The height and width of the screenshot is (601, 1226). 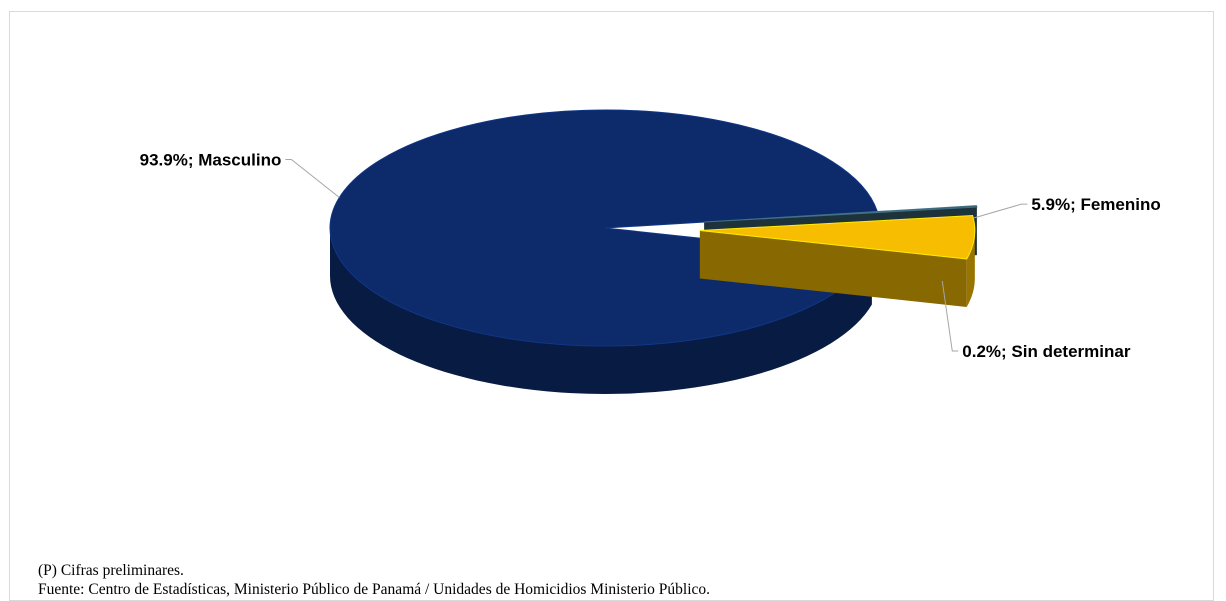 I want to click on data-label-masculino: 93.9%; Masculino, so click(x=211, y=159).